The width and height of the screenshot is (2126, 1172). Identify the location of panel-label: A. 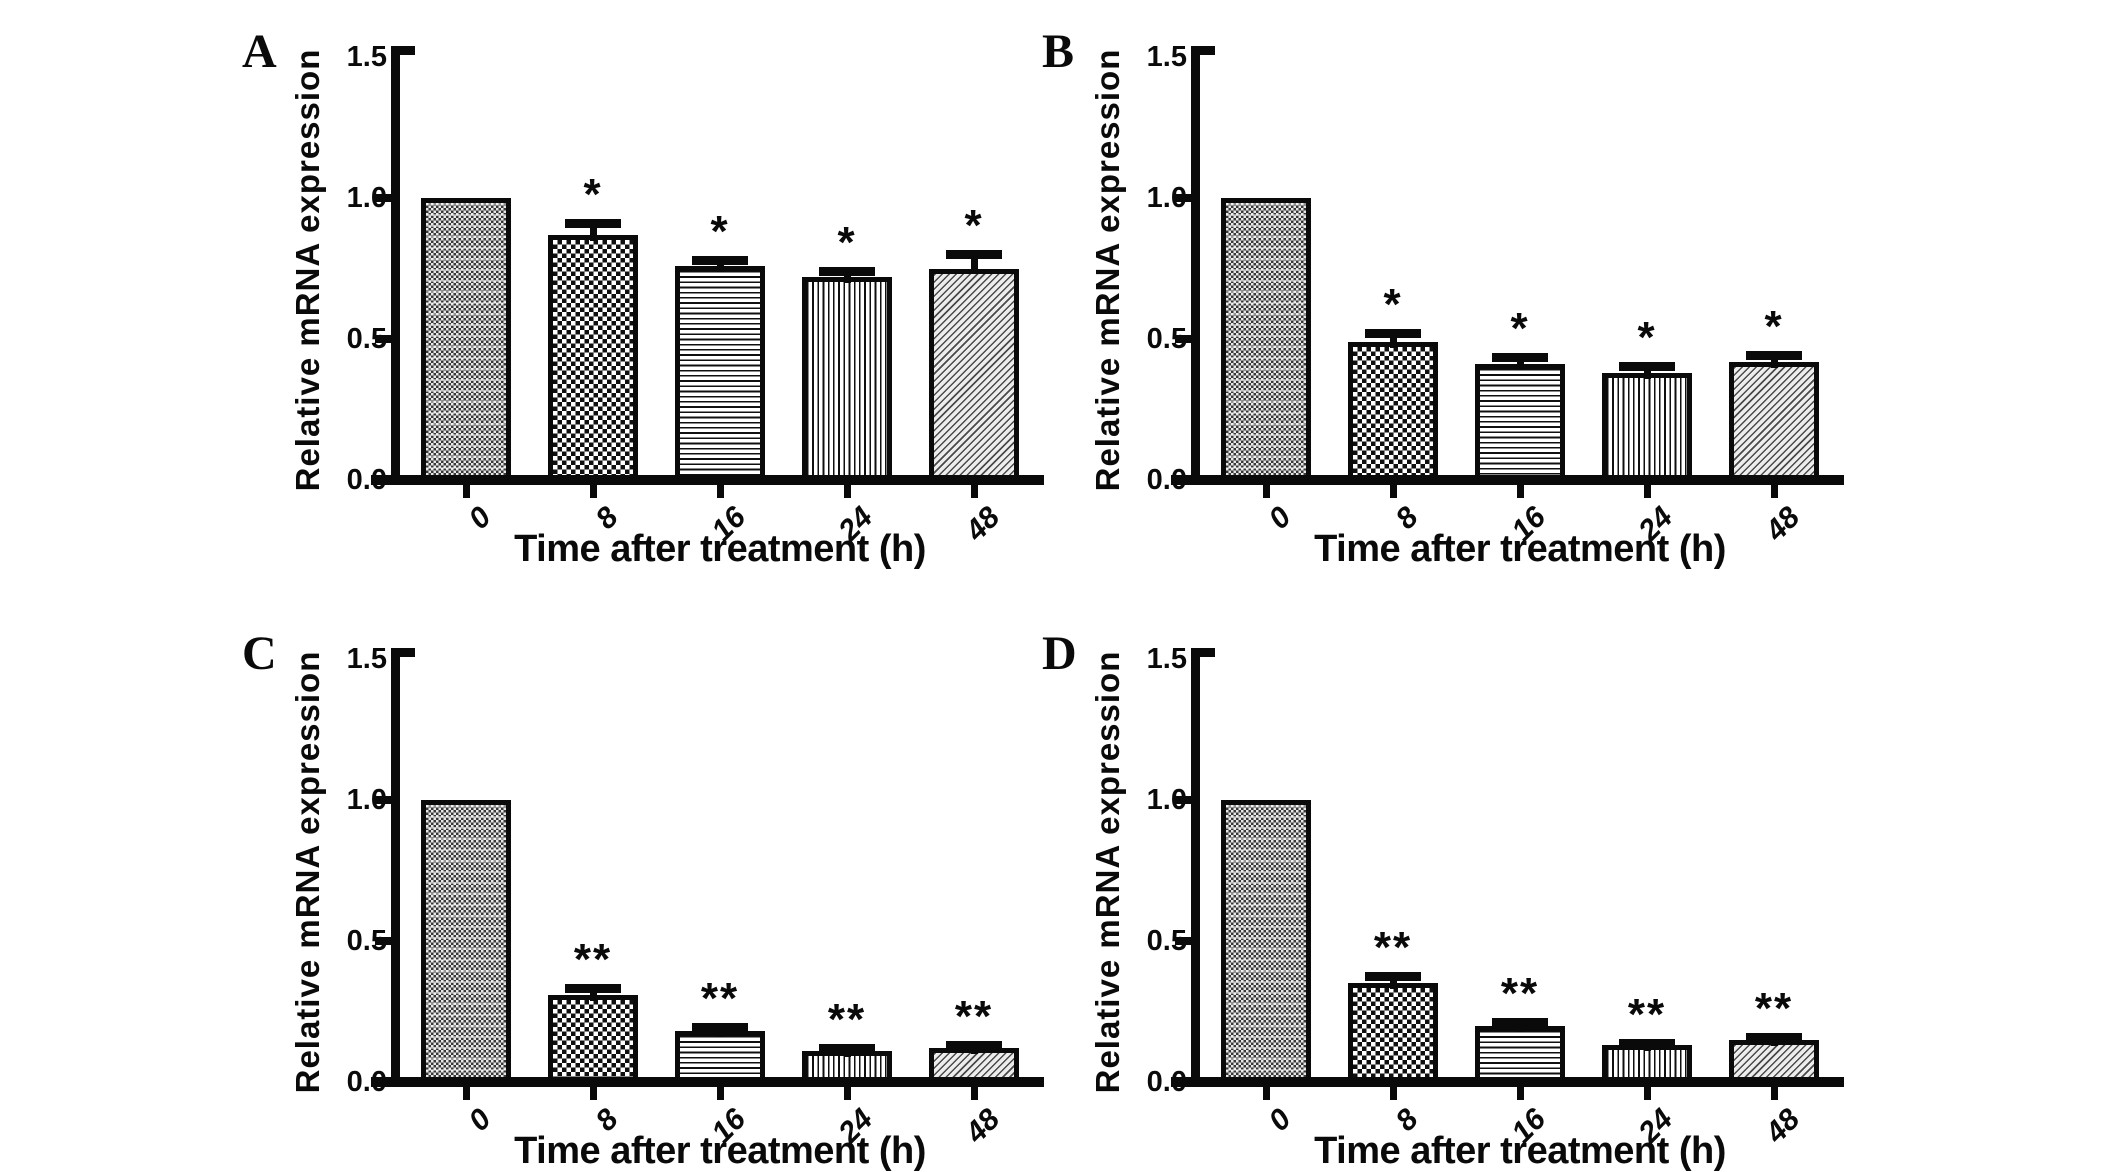
(259, 51).